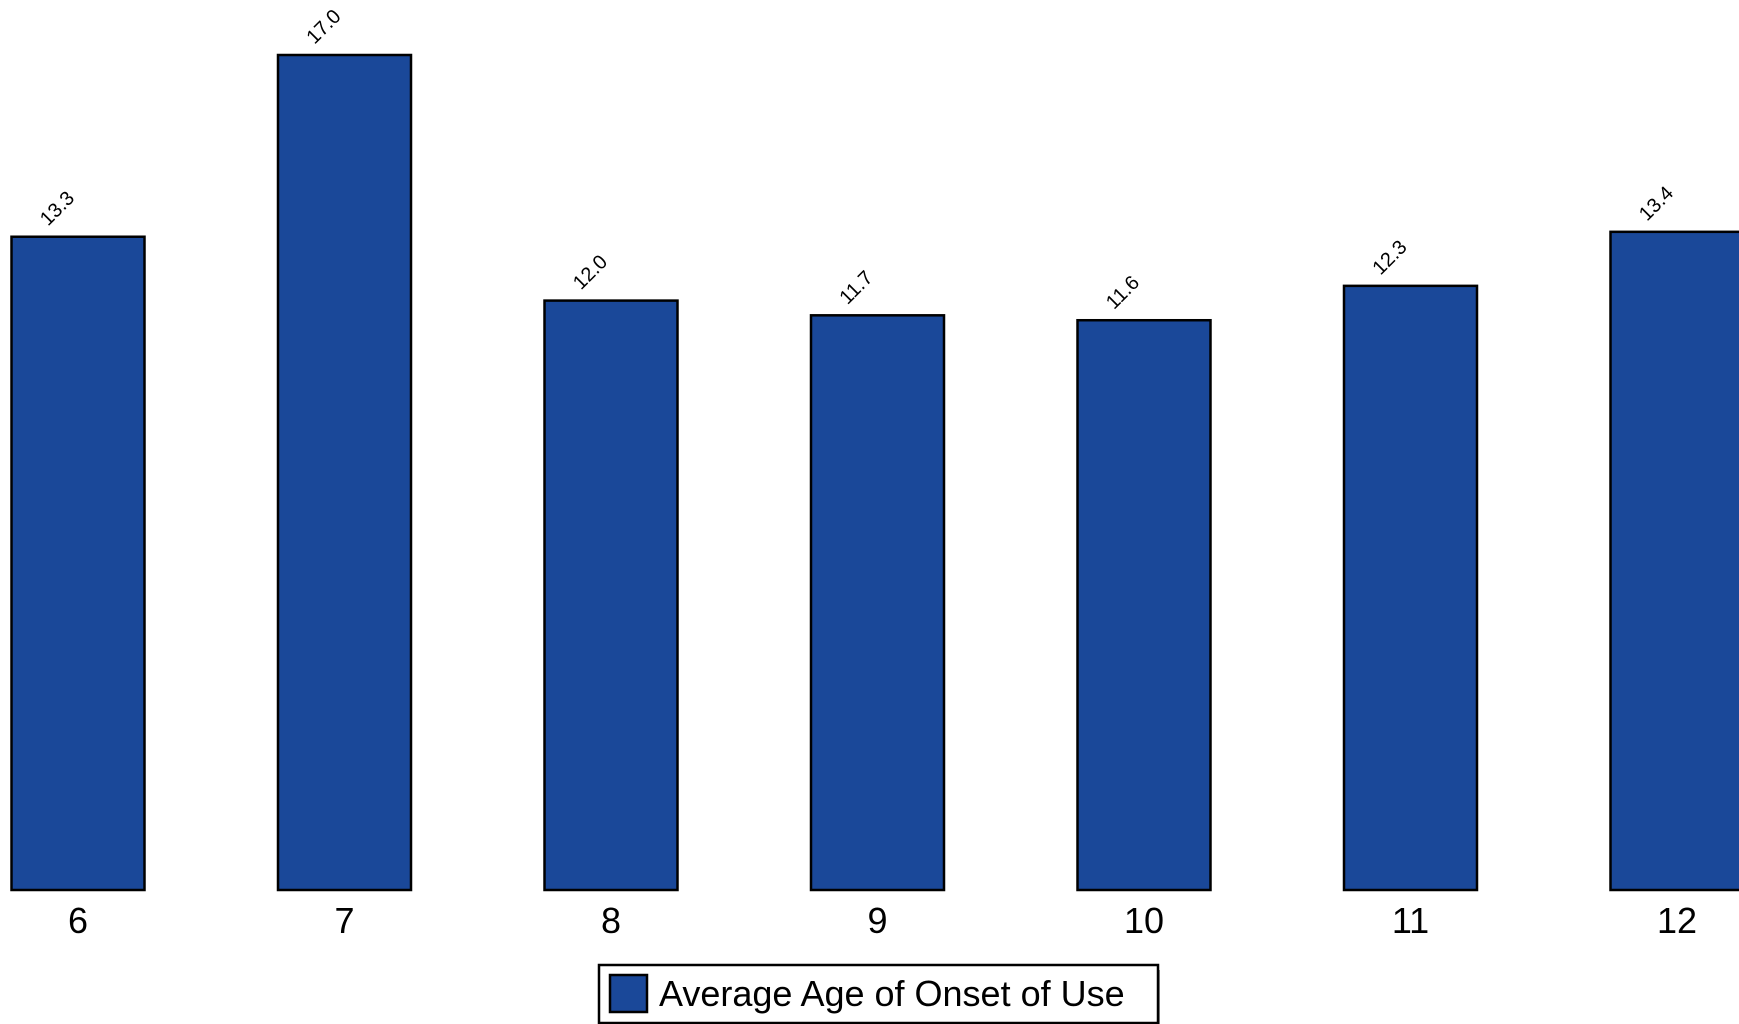 This screenshot has width=1739, height=1024. I want to click on value-label-11: 12.3, so click(1389, 257).